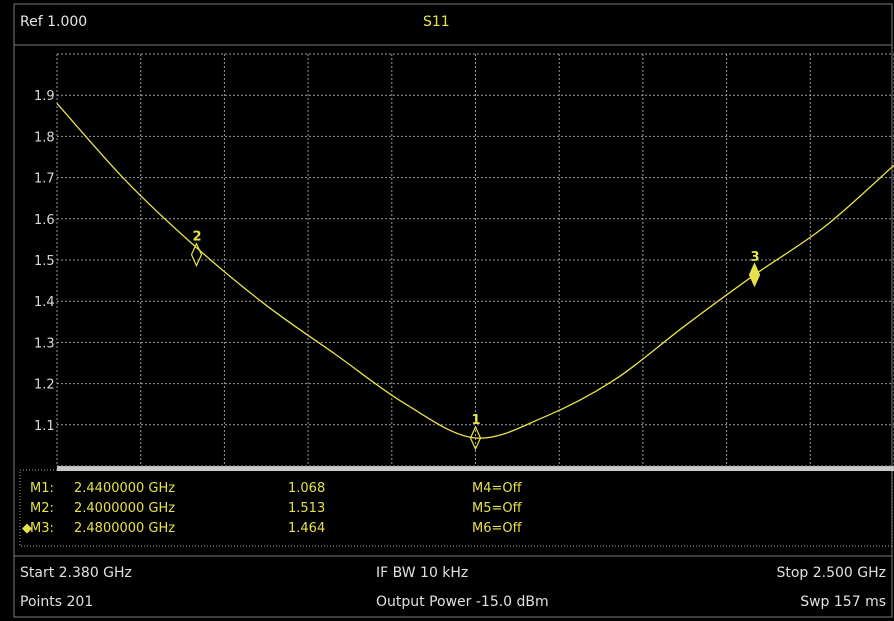 The height and width of the screenshot is (621, 894). I want to click on marker-m1-name: M1:, so click(42, 488).